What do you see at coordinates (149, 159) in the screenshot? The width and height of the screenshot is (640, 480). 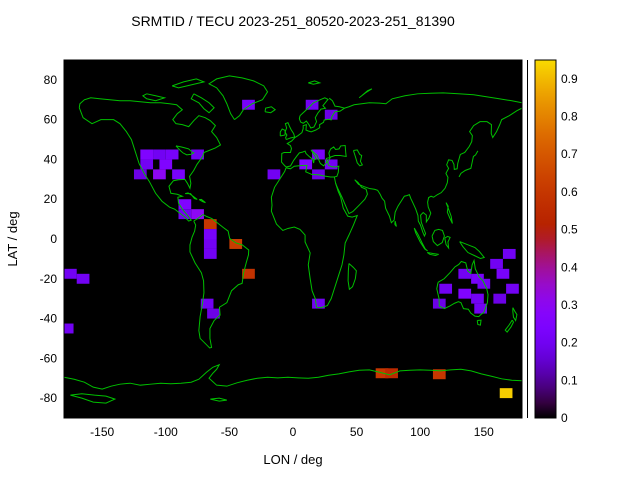 I see `coastline-north-america` at bounding box center [149, 159].